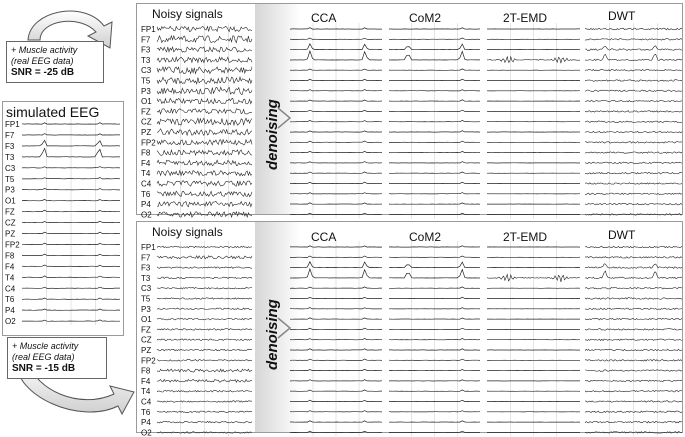 The width and height of the screenshot is (685, 437). What do you see at coordinates (146, 422) in the screenshot?
I see `bottom-noisy-channel-label: P4` at bounding box center [146, 422].